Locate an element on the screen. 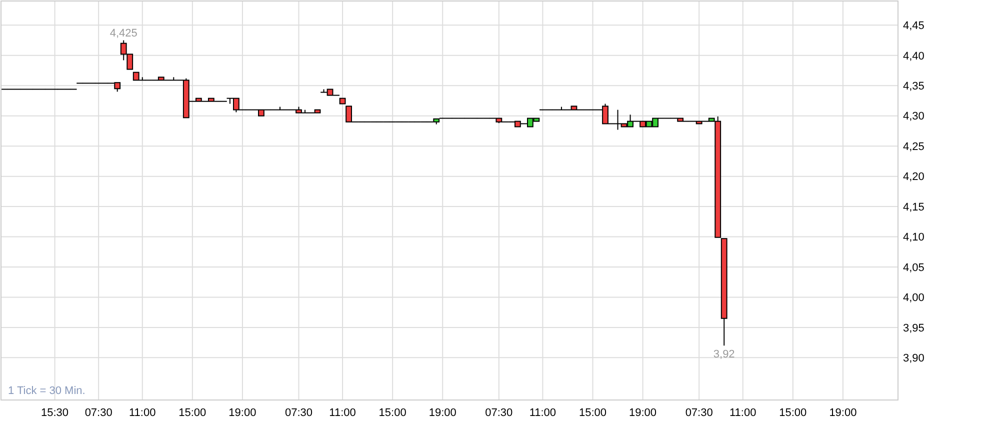 This screenshot has width=981, height=422. x-tick-label: 15:30 is located at coordinates (55, 412).